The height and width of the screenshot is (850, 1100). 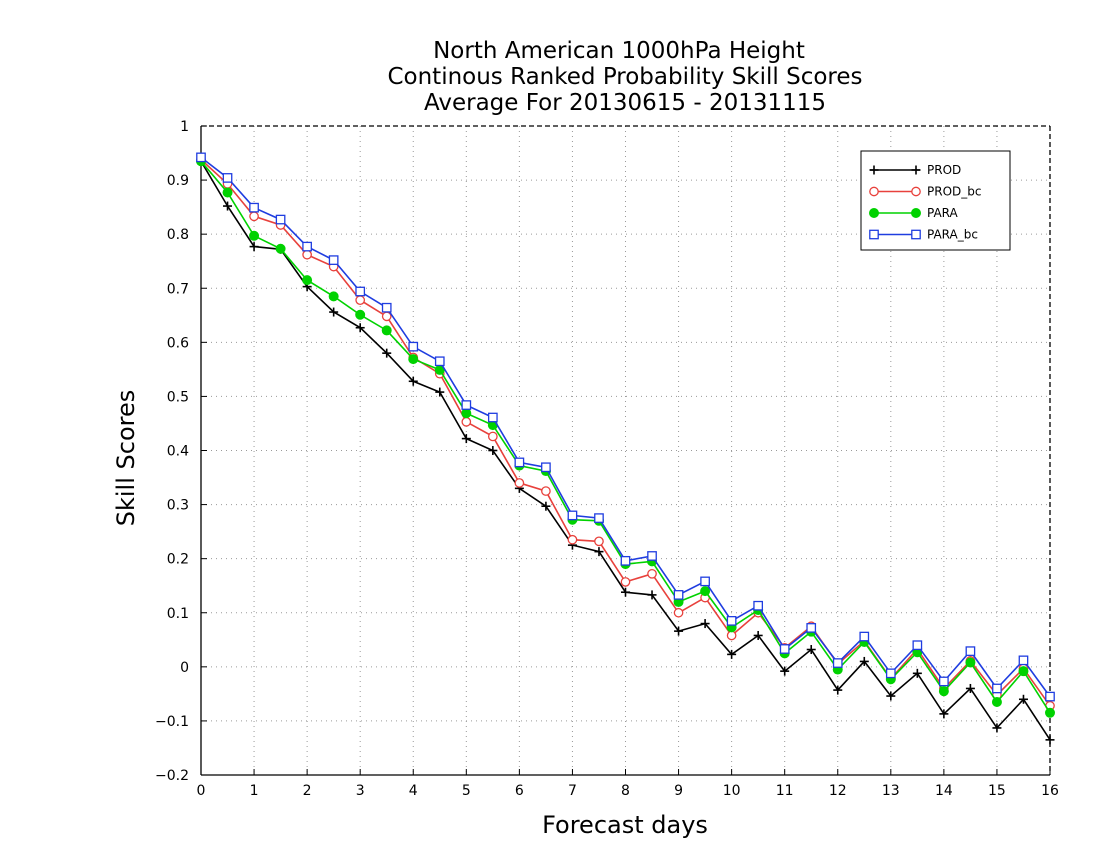 What do you see at coordinates (178, 397) in the screenshot?
I see `y-tick-label: 0.5` at bounding box center [178, 397].